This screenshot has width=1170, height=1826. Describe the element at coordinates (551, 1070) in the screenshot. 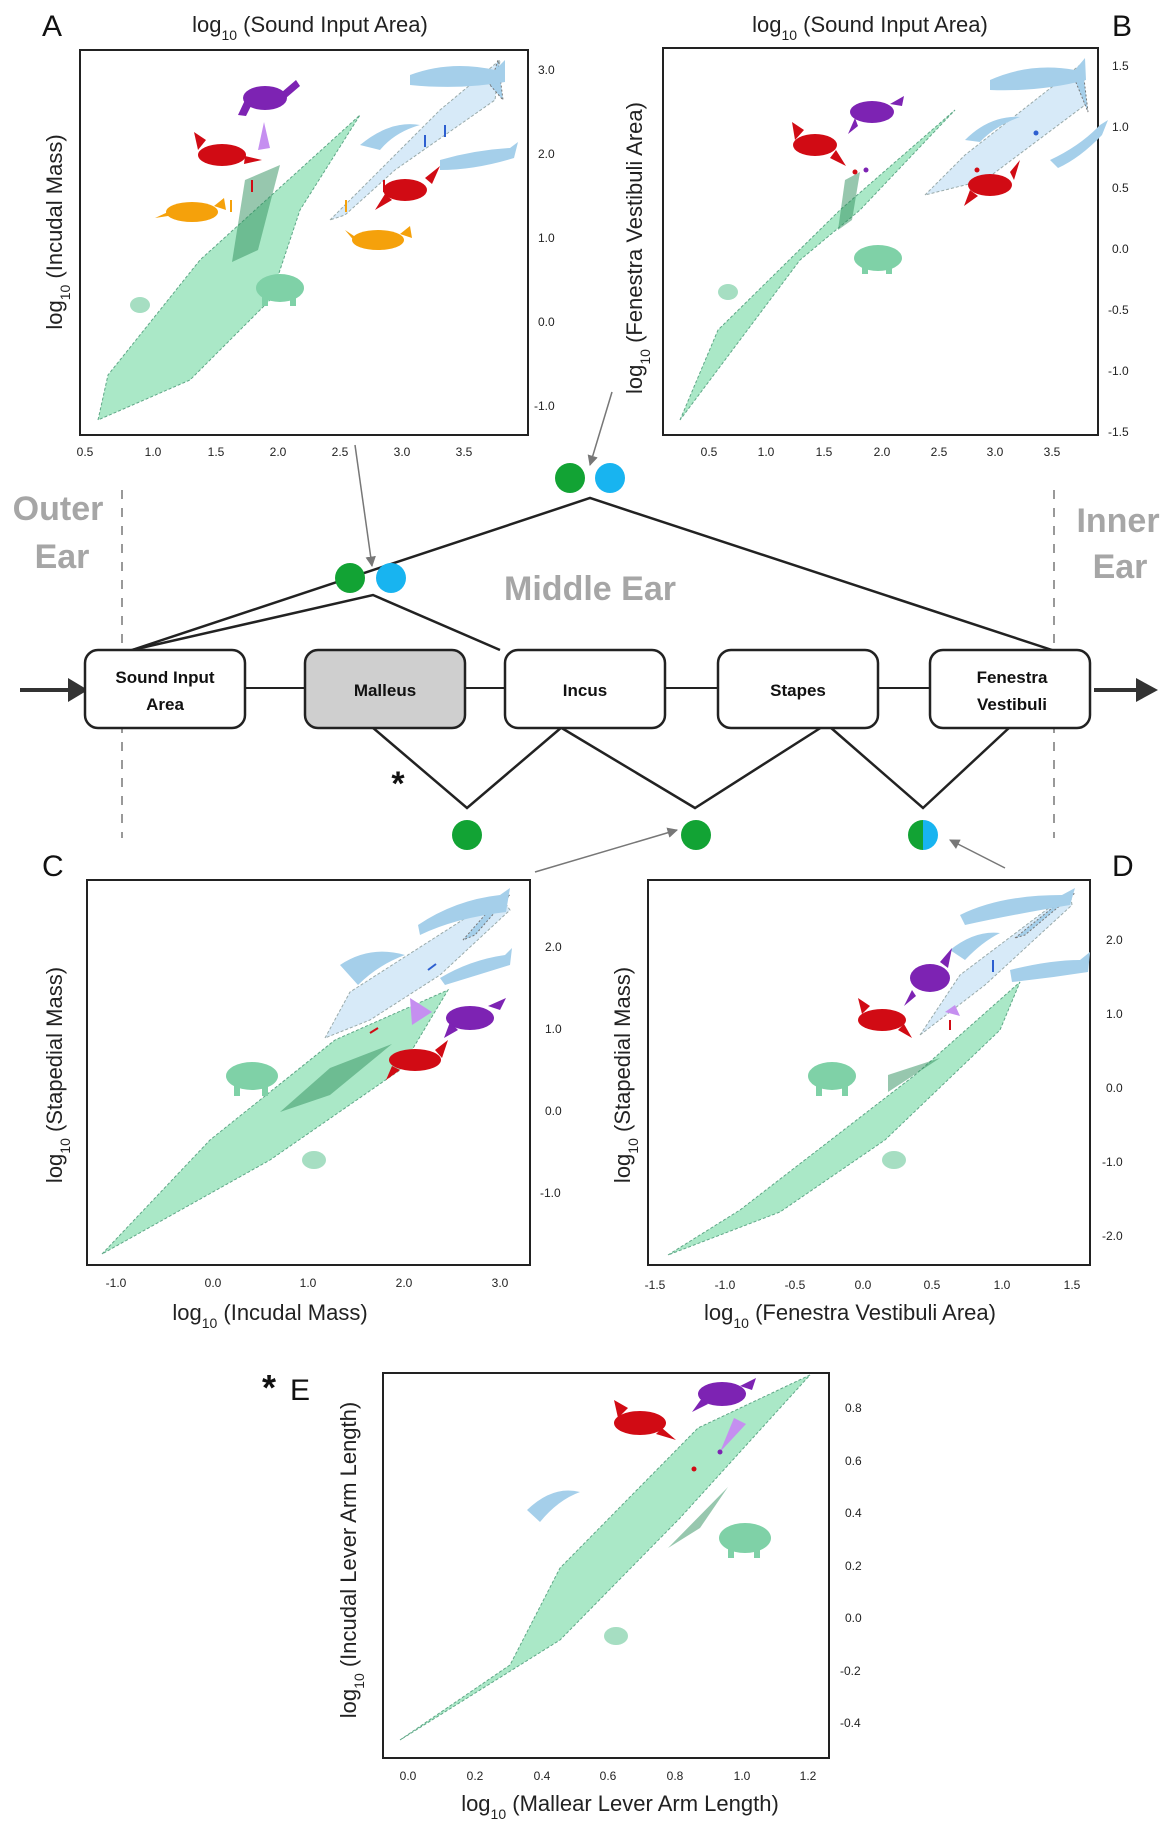

I see `y-ticks: 2.0 1.0 0.0 -1.0` at that location.